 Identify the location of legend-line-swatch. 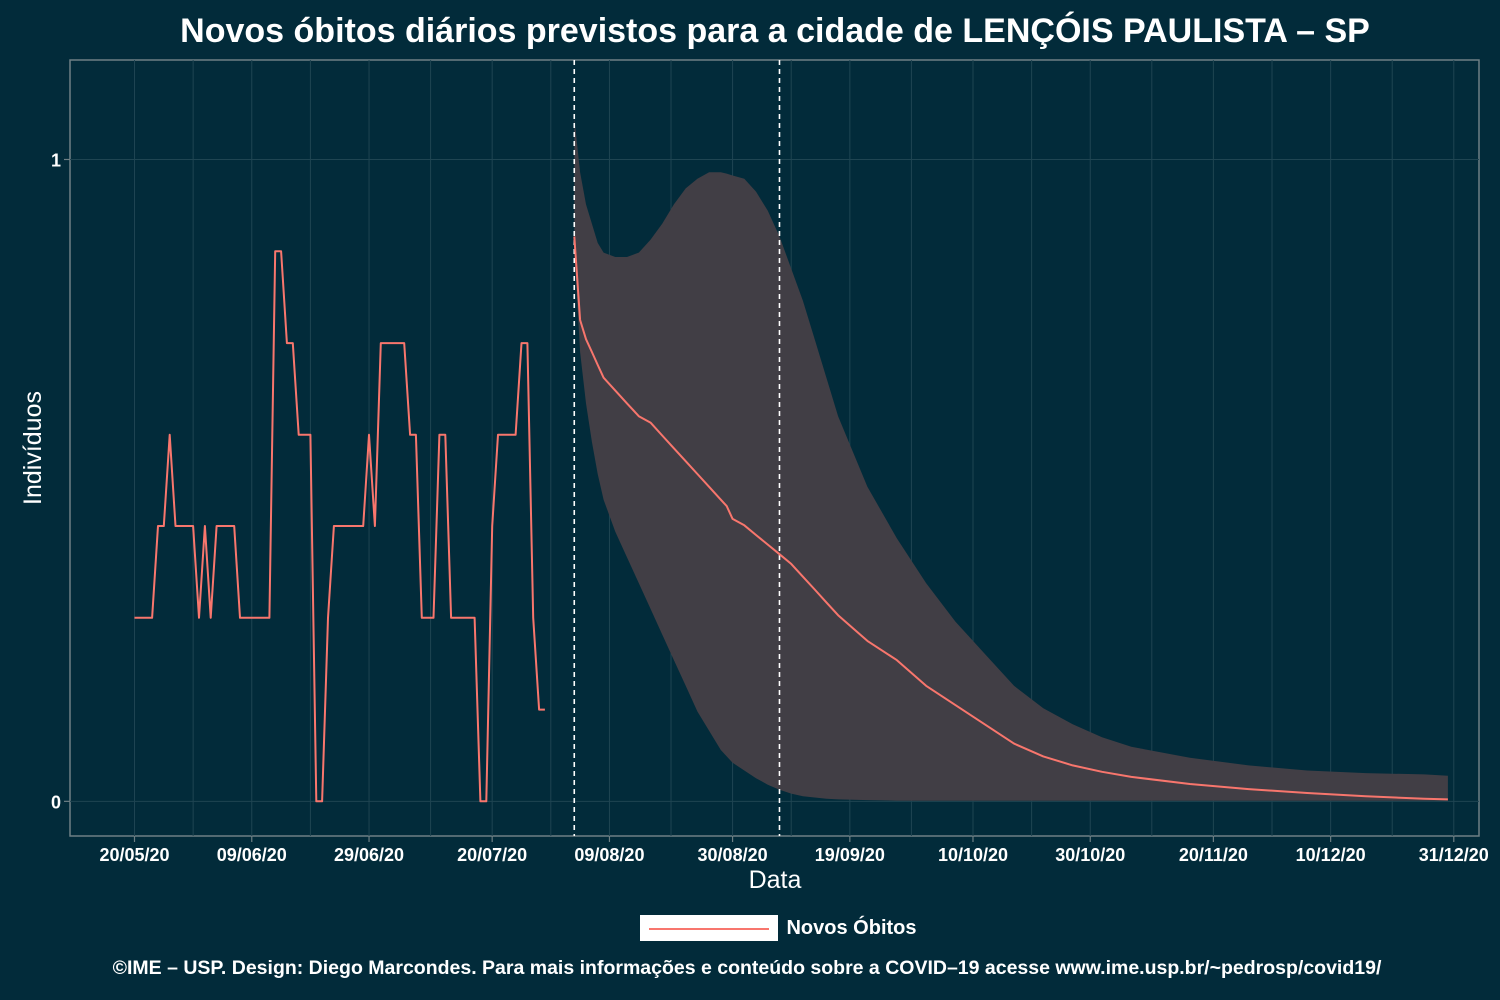
(709, 929).